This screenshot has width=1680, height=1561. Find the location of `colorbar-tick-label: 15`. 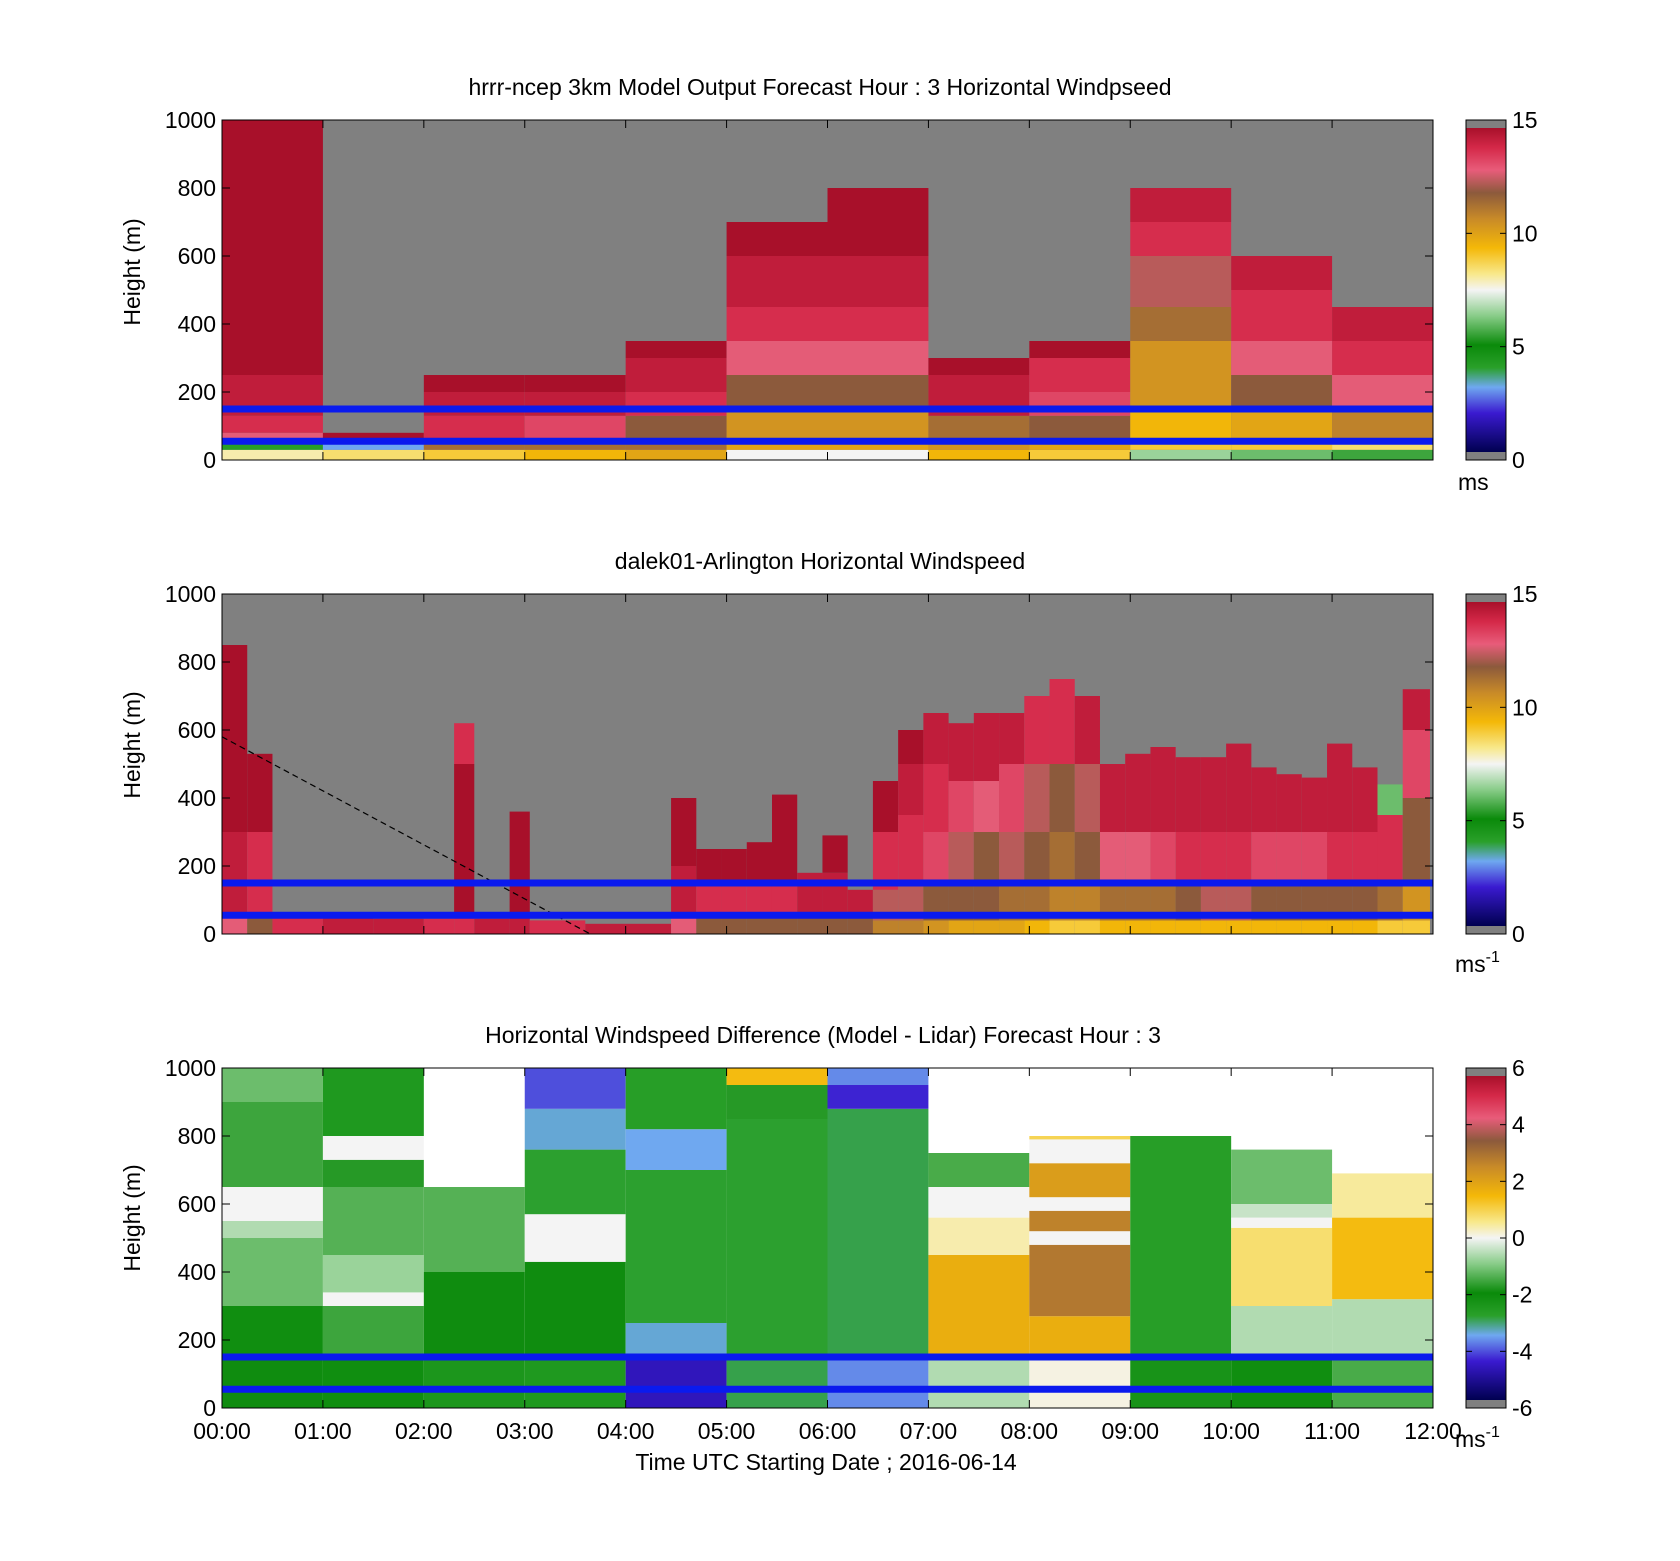

colorbar-tick-label: 15 is located at coordinates (1525, 120).